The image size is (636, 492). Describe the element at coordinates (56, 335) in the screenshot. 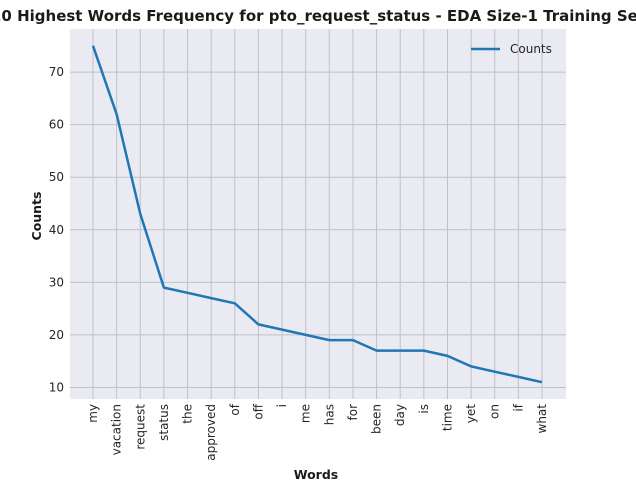

I see `y-tick-label: 20` at that location.